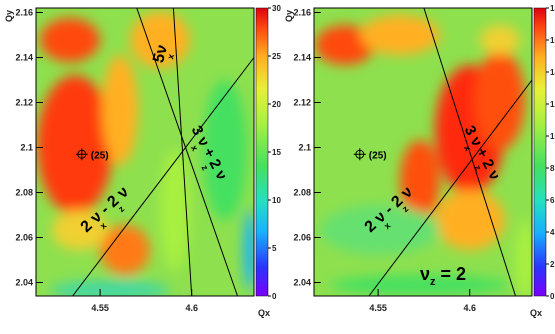 This screenshot has width=555, height=334. What do you see at coordinates (552, 8) in the screenshot?
I see `colorbar-tick-label: 18` at bounding box center [552, 8].